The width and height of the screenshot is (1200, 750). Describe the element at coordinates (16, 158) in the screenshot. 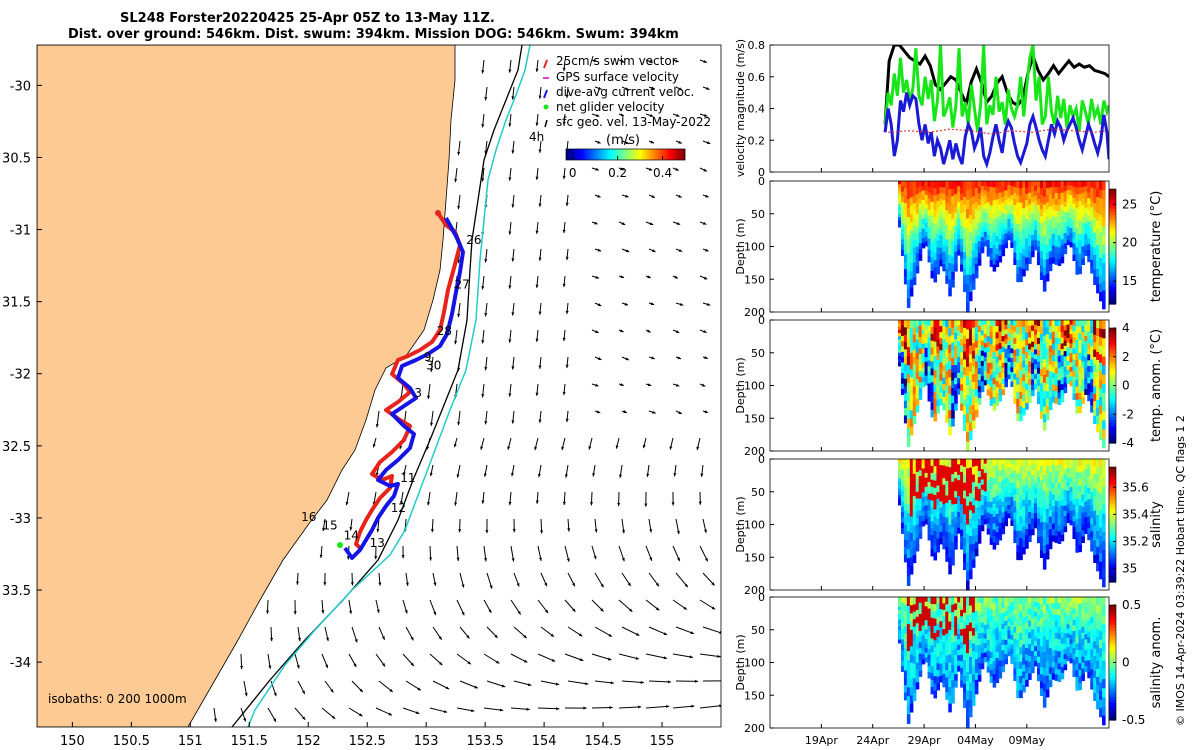

I see `map-ytick-label: 30.5` at that location.